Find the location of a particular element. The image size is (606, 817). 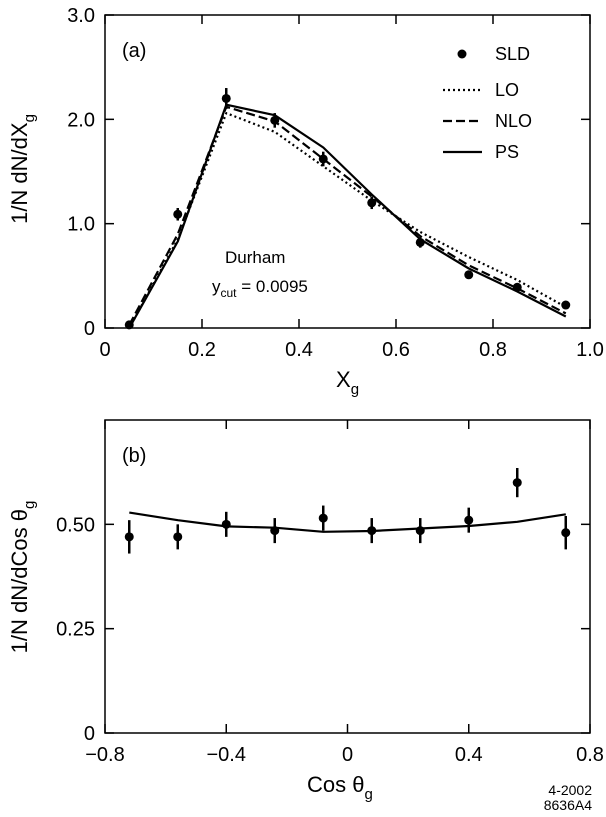

y-tick-label: 0.25 is located at coordinates (75, 630).